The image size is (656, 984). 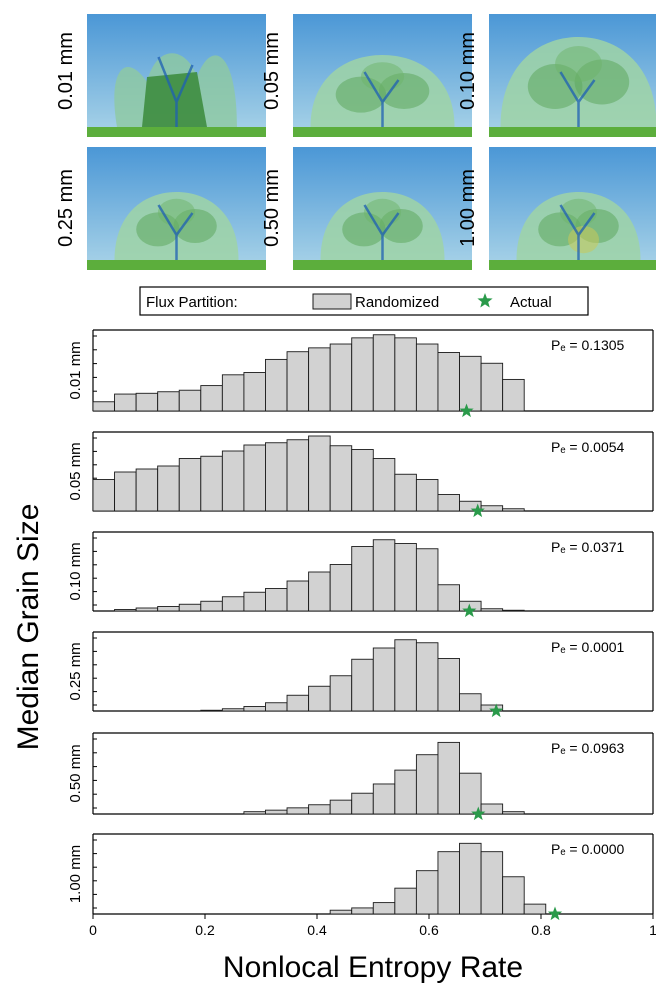 I want to click on landscape-thumbnail: 0.25 mm, so click(x=160, y=208).